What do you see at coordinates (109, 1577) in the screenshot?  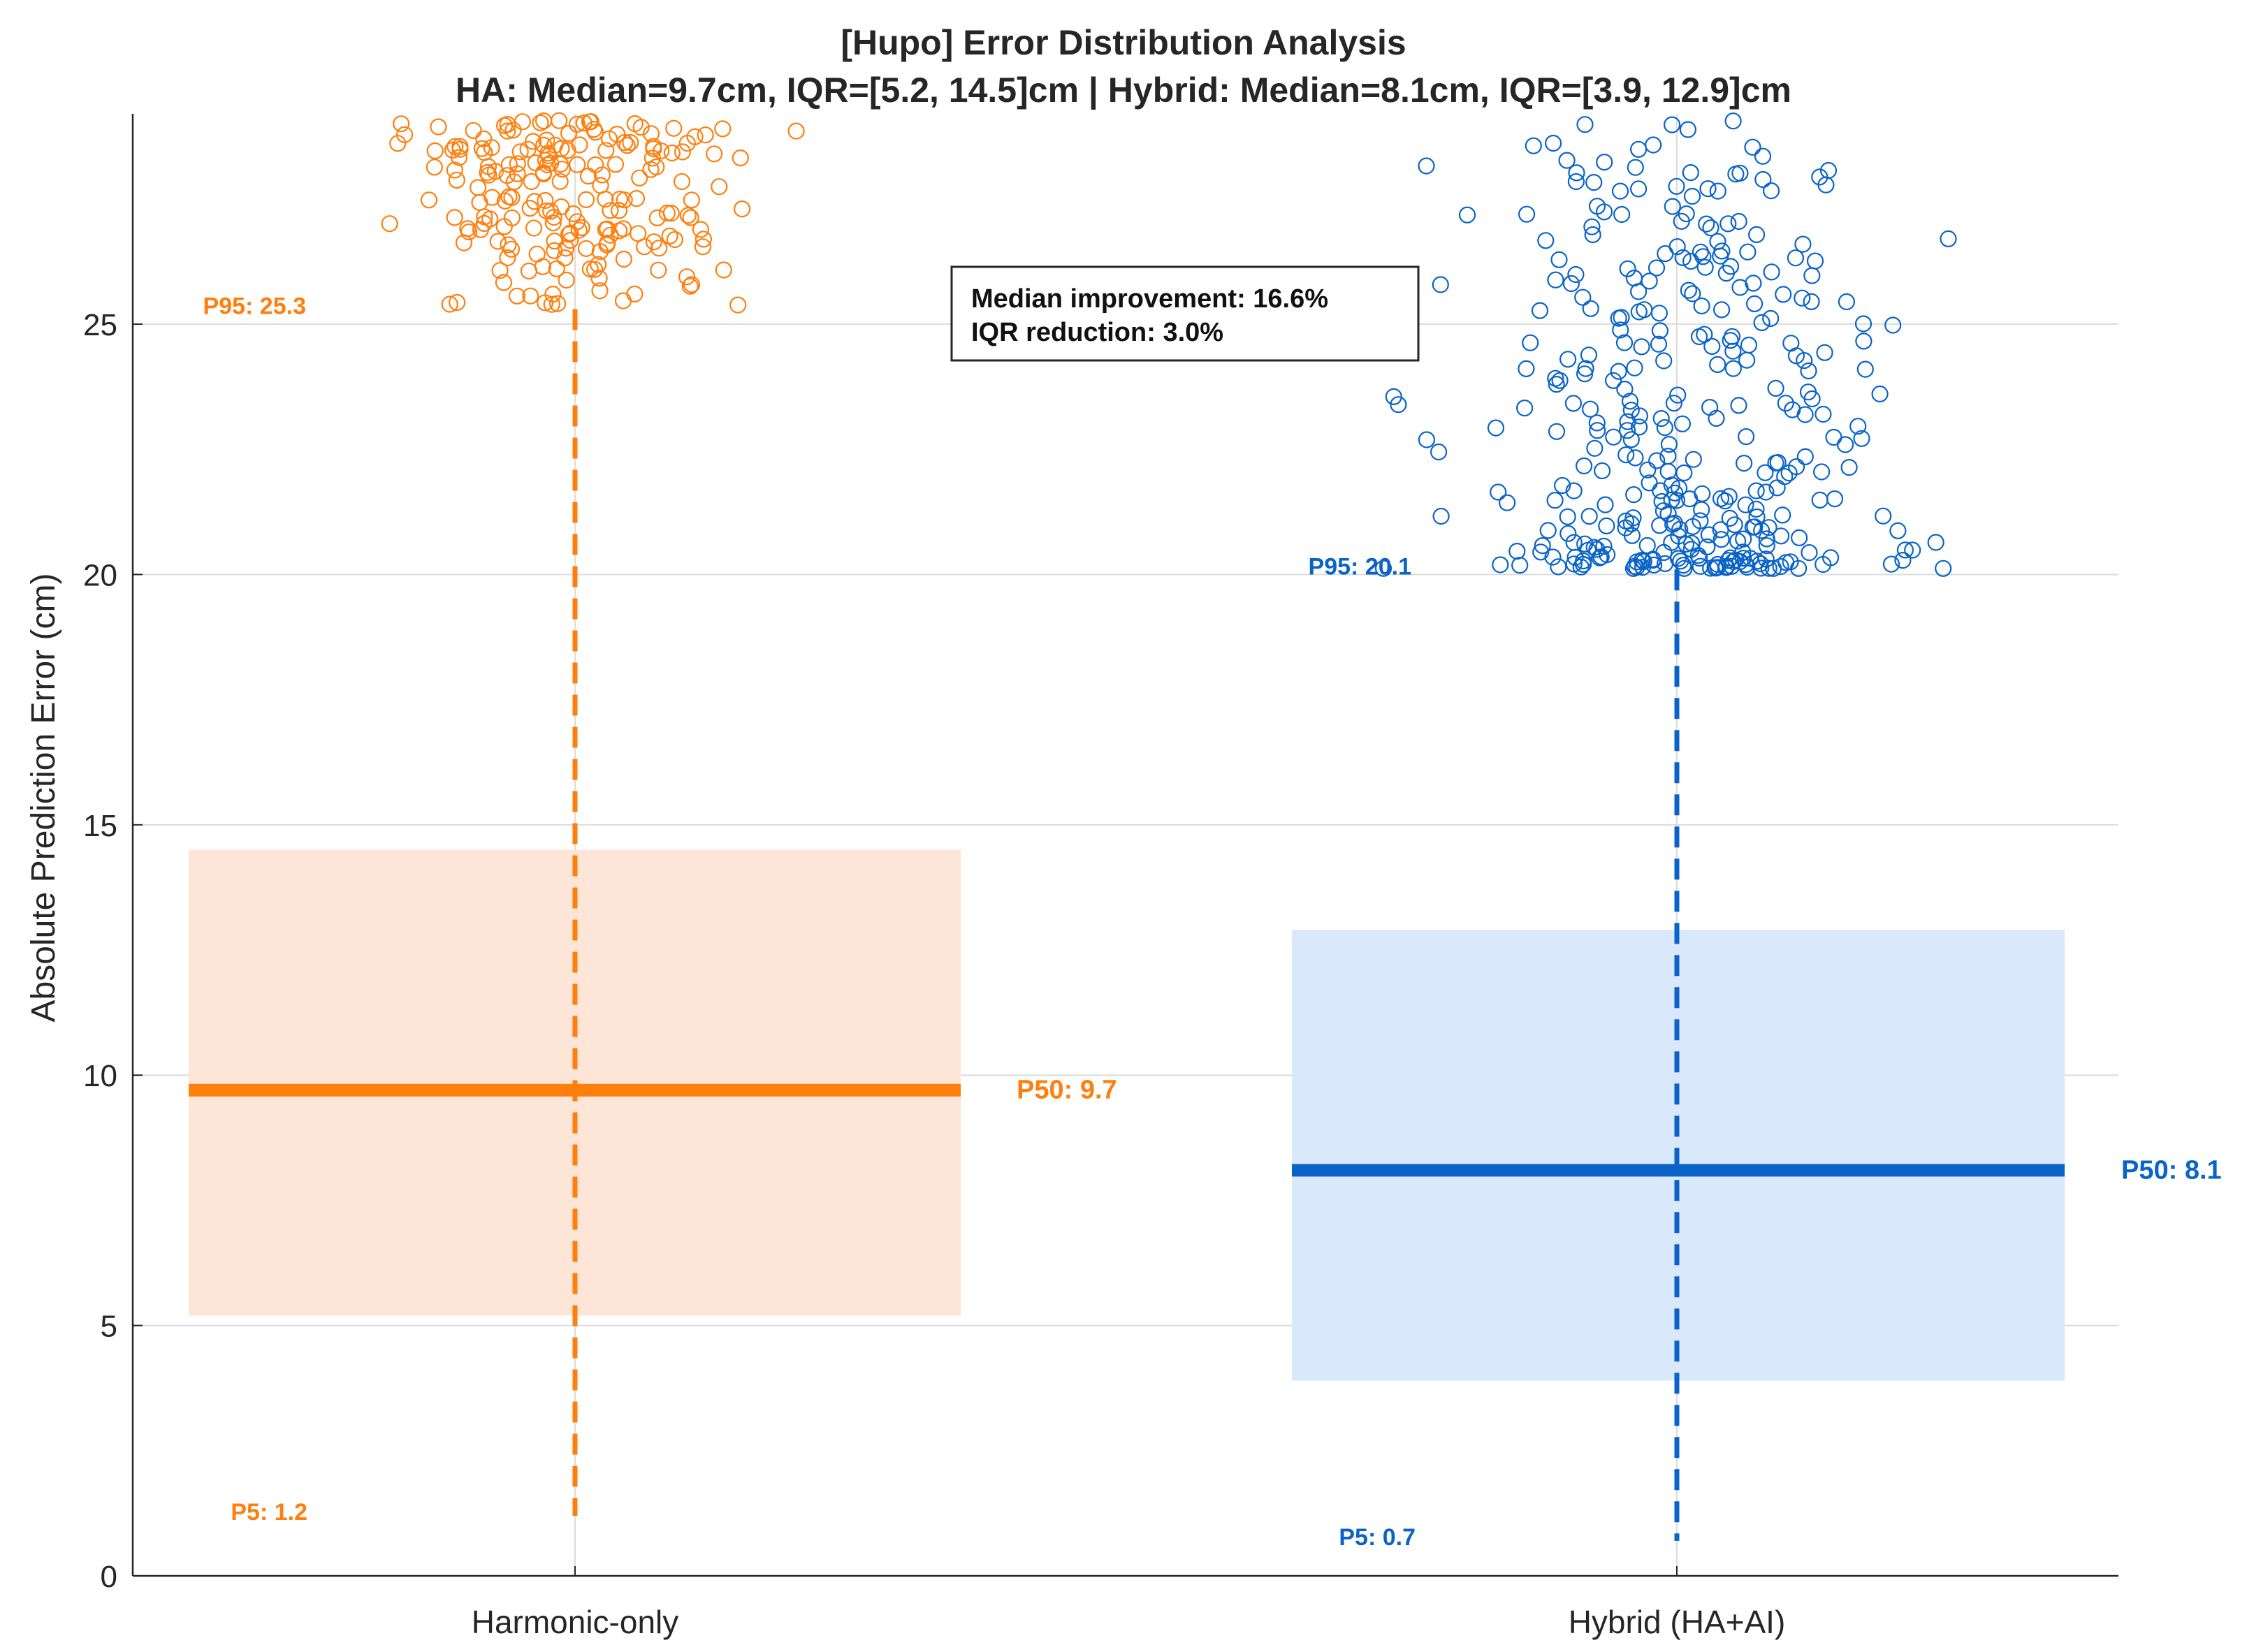 I see `y-tick-label: 0` at bounding box center [109, 1577].